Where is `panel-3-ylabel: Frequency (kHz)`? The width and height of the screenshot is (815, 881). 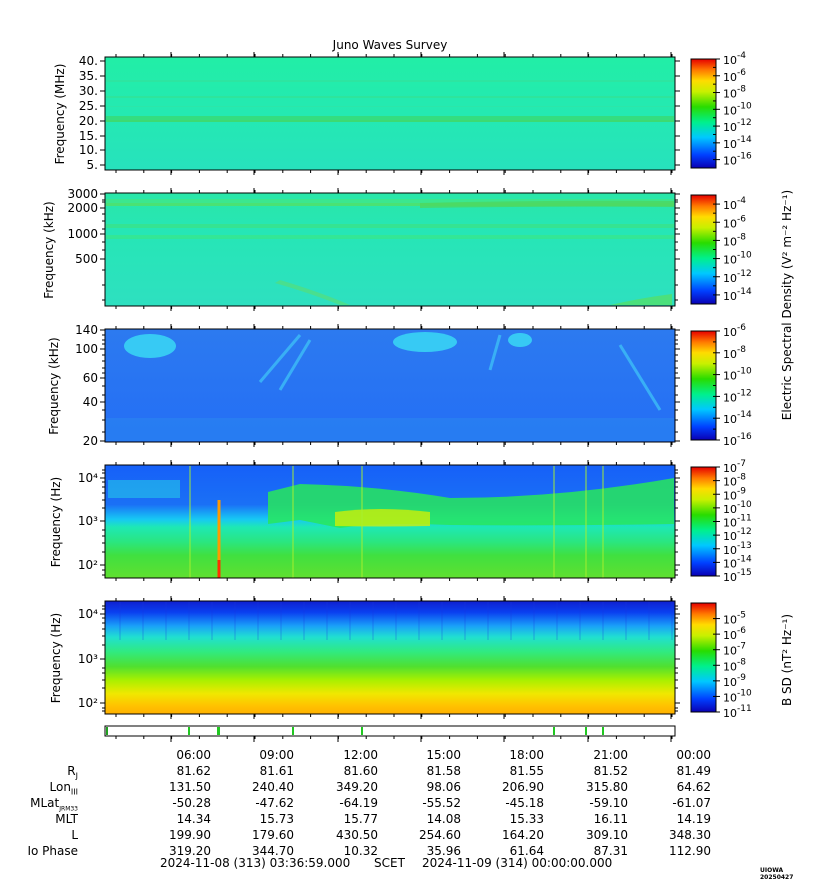 panel-3-ylabel: Frequency (kHz) is located at coordinates (54, 386).